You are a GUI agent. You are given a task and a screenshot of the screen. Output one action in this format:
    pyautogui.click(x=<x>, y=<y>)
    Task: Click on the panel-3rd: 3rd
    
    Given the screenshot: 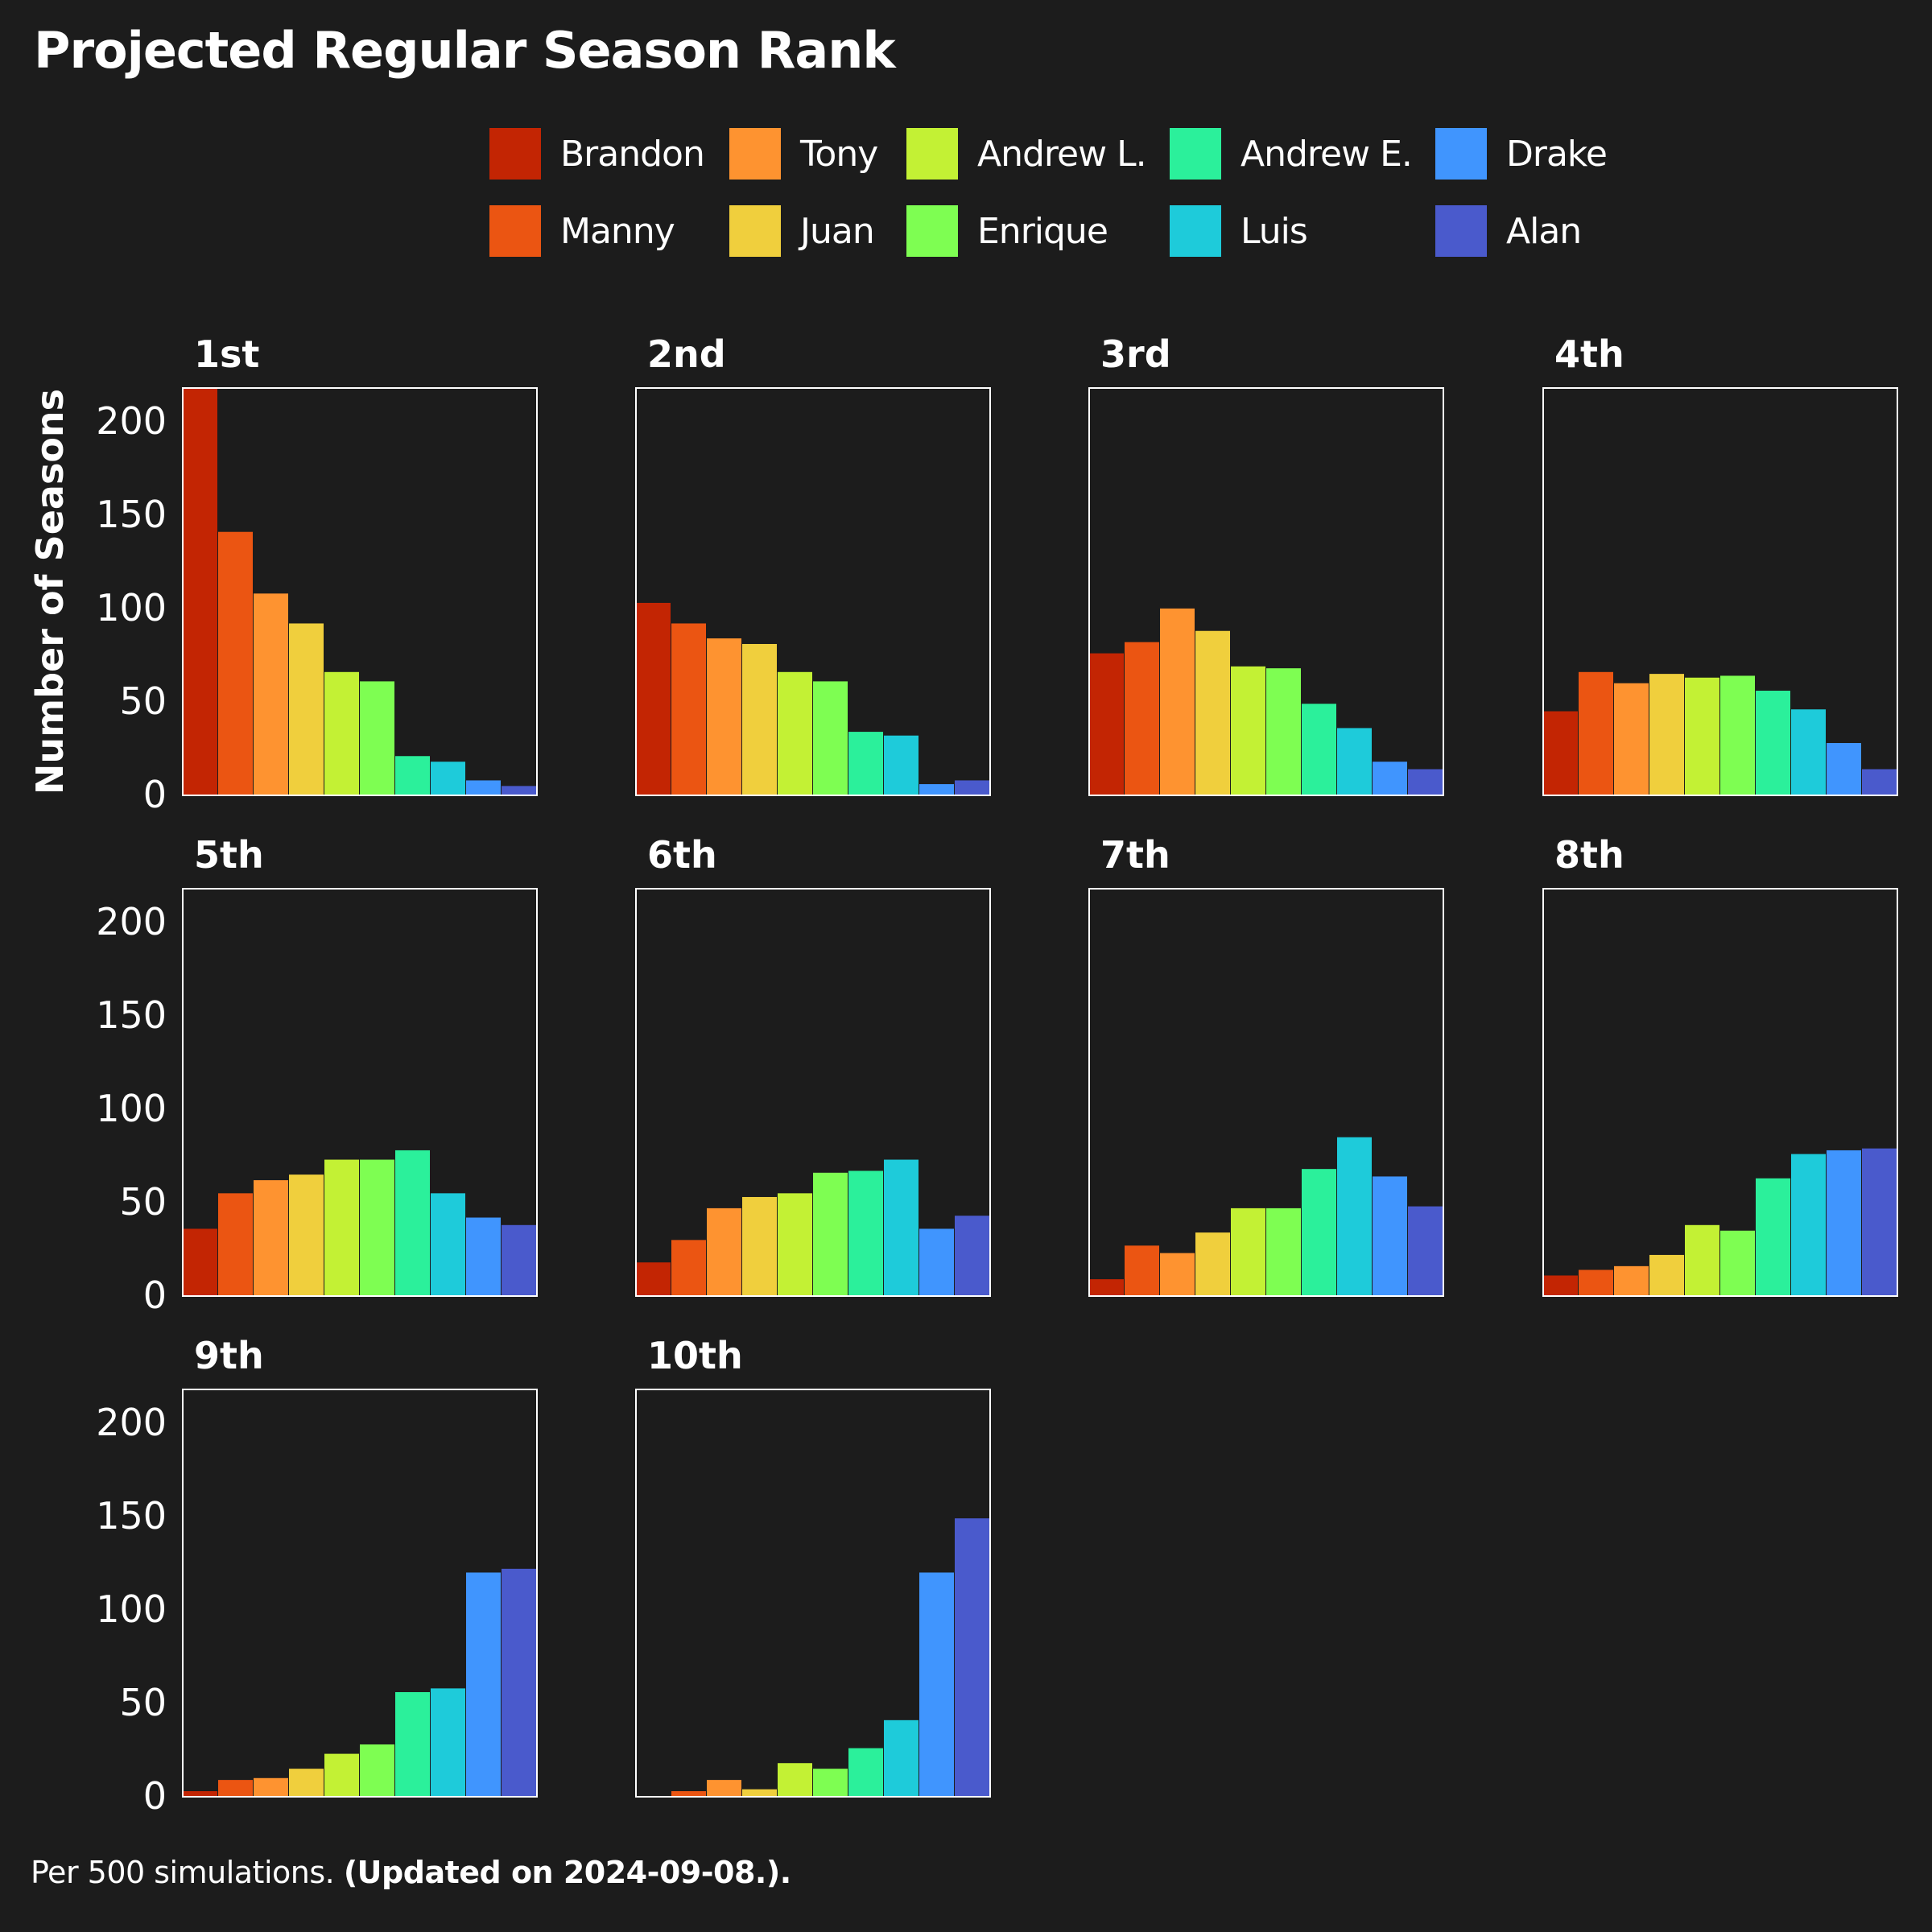 What is the action you would take?
    pyautogui.click(x=1266, y=564)
    